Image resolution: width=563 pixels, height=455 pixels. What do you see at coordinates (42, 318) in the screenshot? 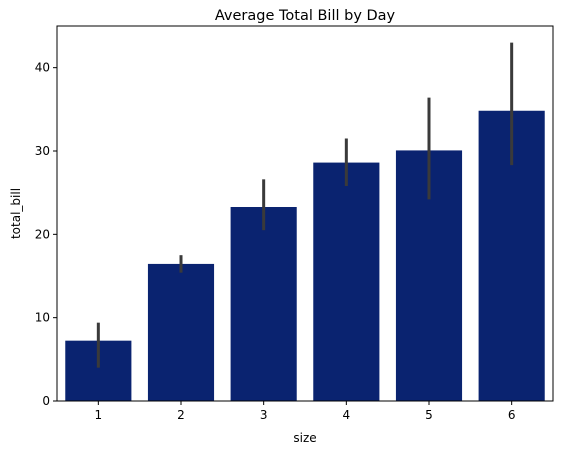
I see `y-tick-label: 10` at bounding box center [42, 318].